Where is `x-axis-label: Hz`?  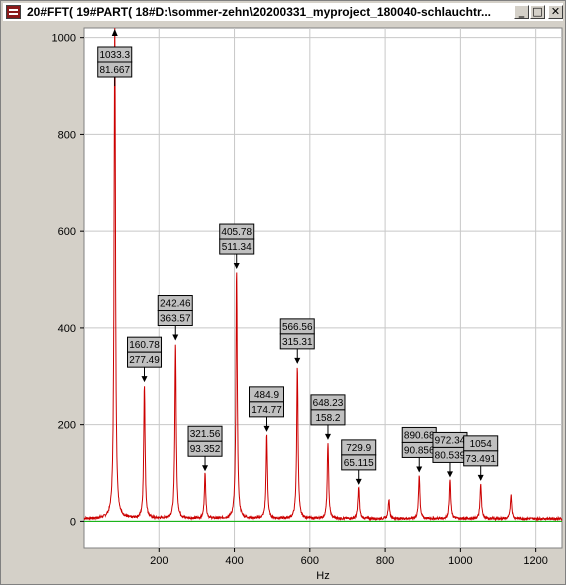
x-axis-label: Hz is located at coordinates (322, 576).